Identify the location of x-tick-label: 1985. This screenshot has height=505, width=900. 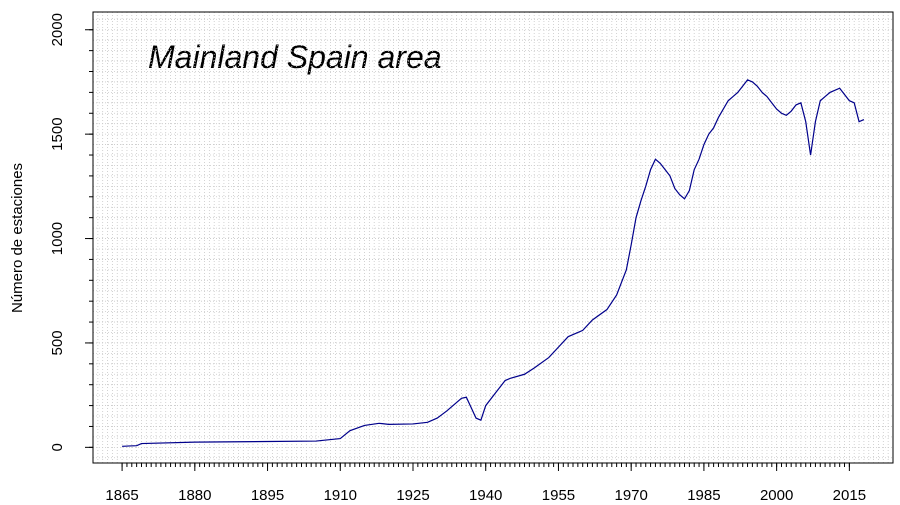
(703, 495).